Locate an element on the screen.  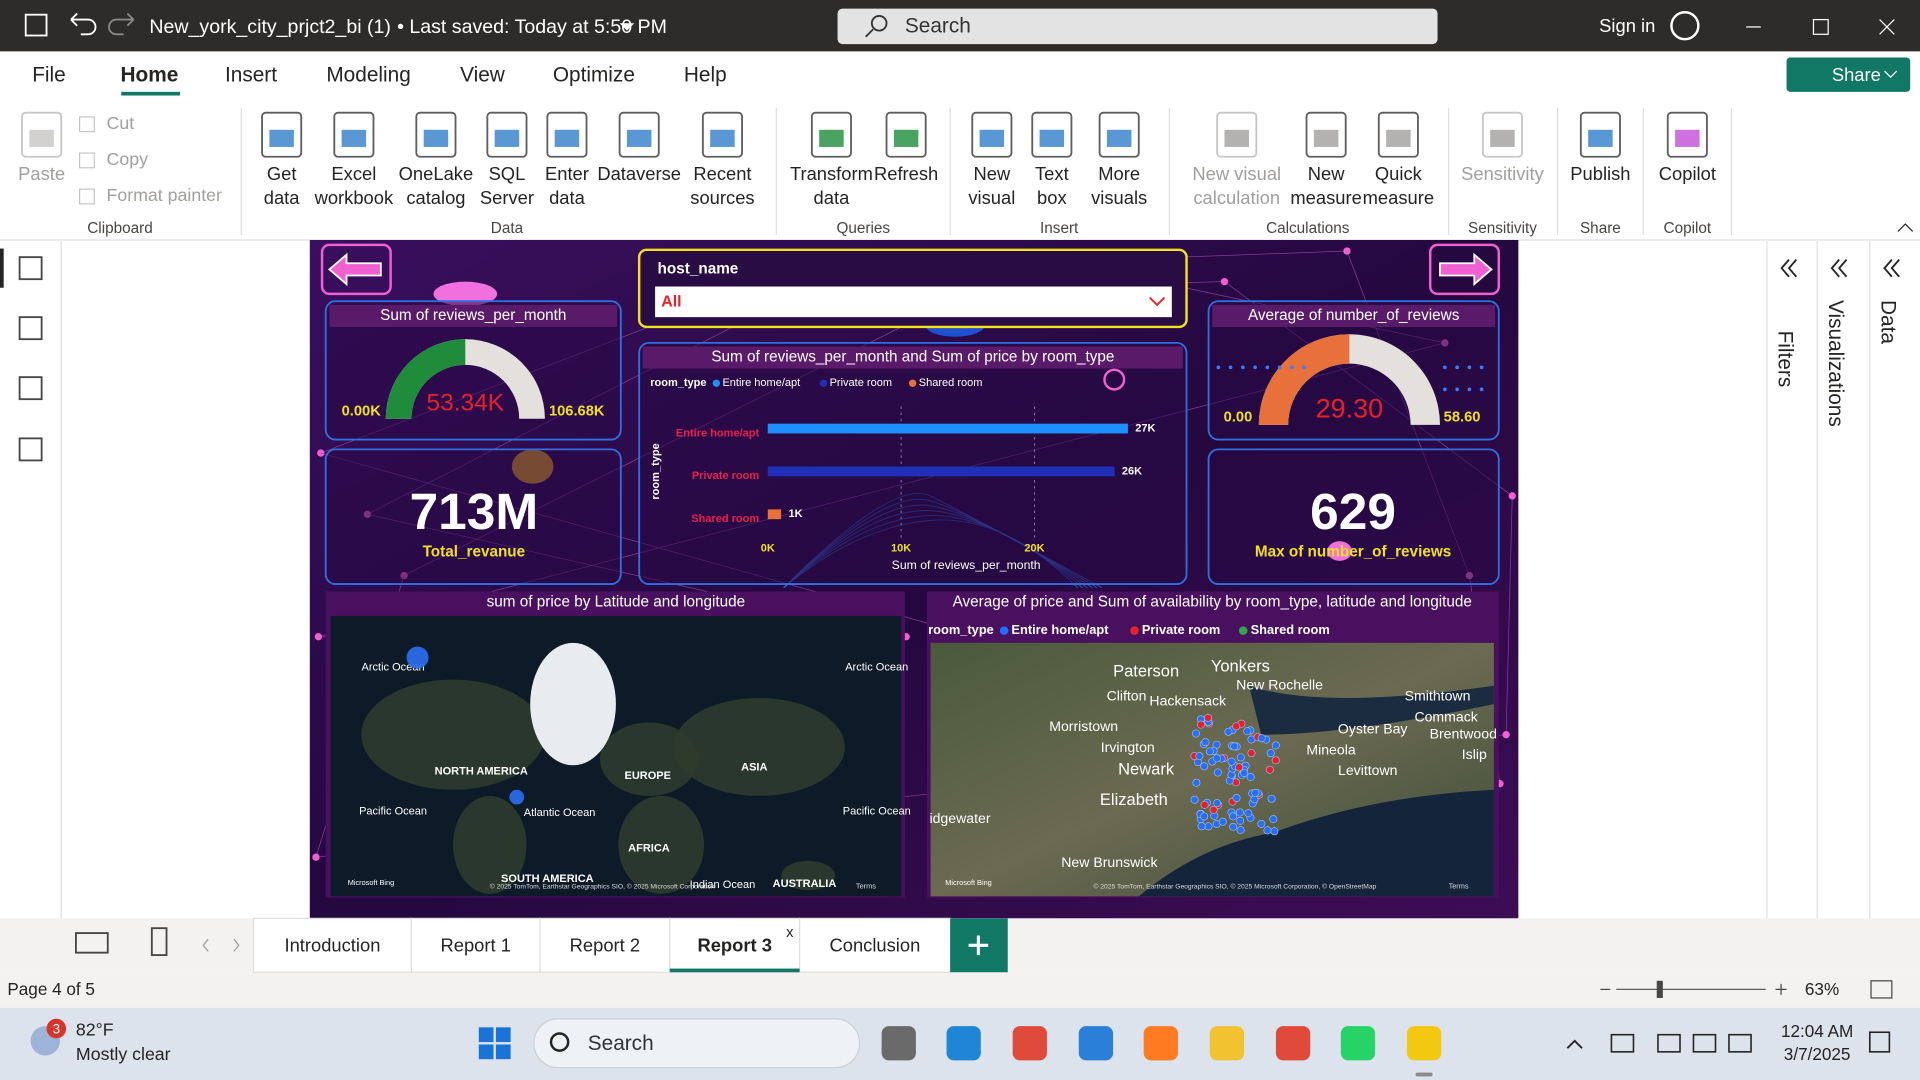
ribbon-button: Paste is located at coordinates (41, 173).